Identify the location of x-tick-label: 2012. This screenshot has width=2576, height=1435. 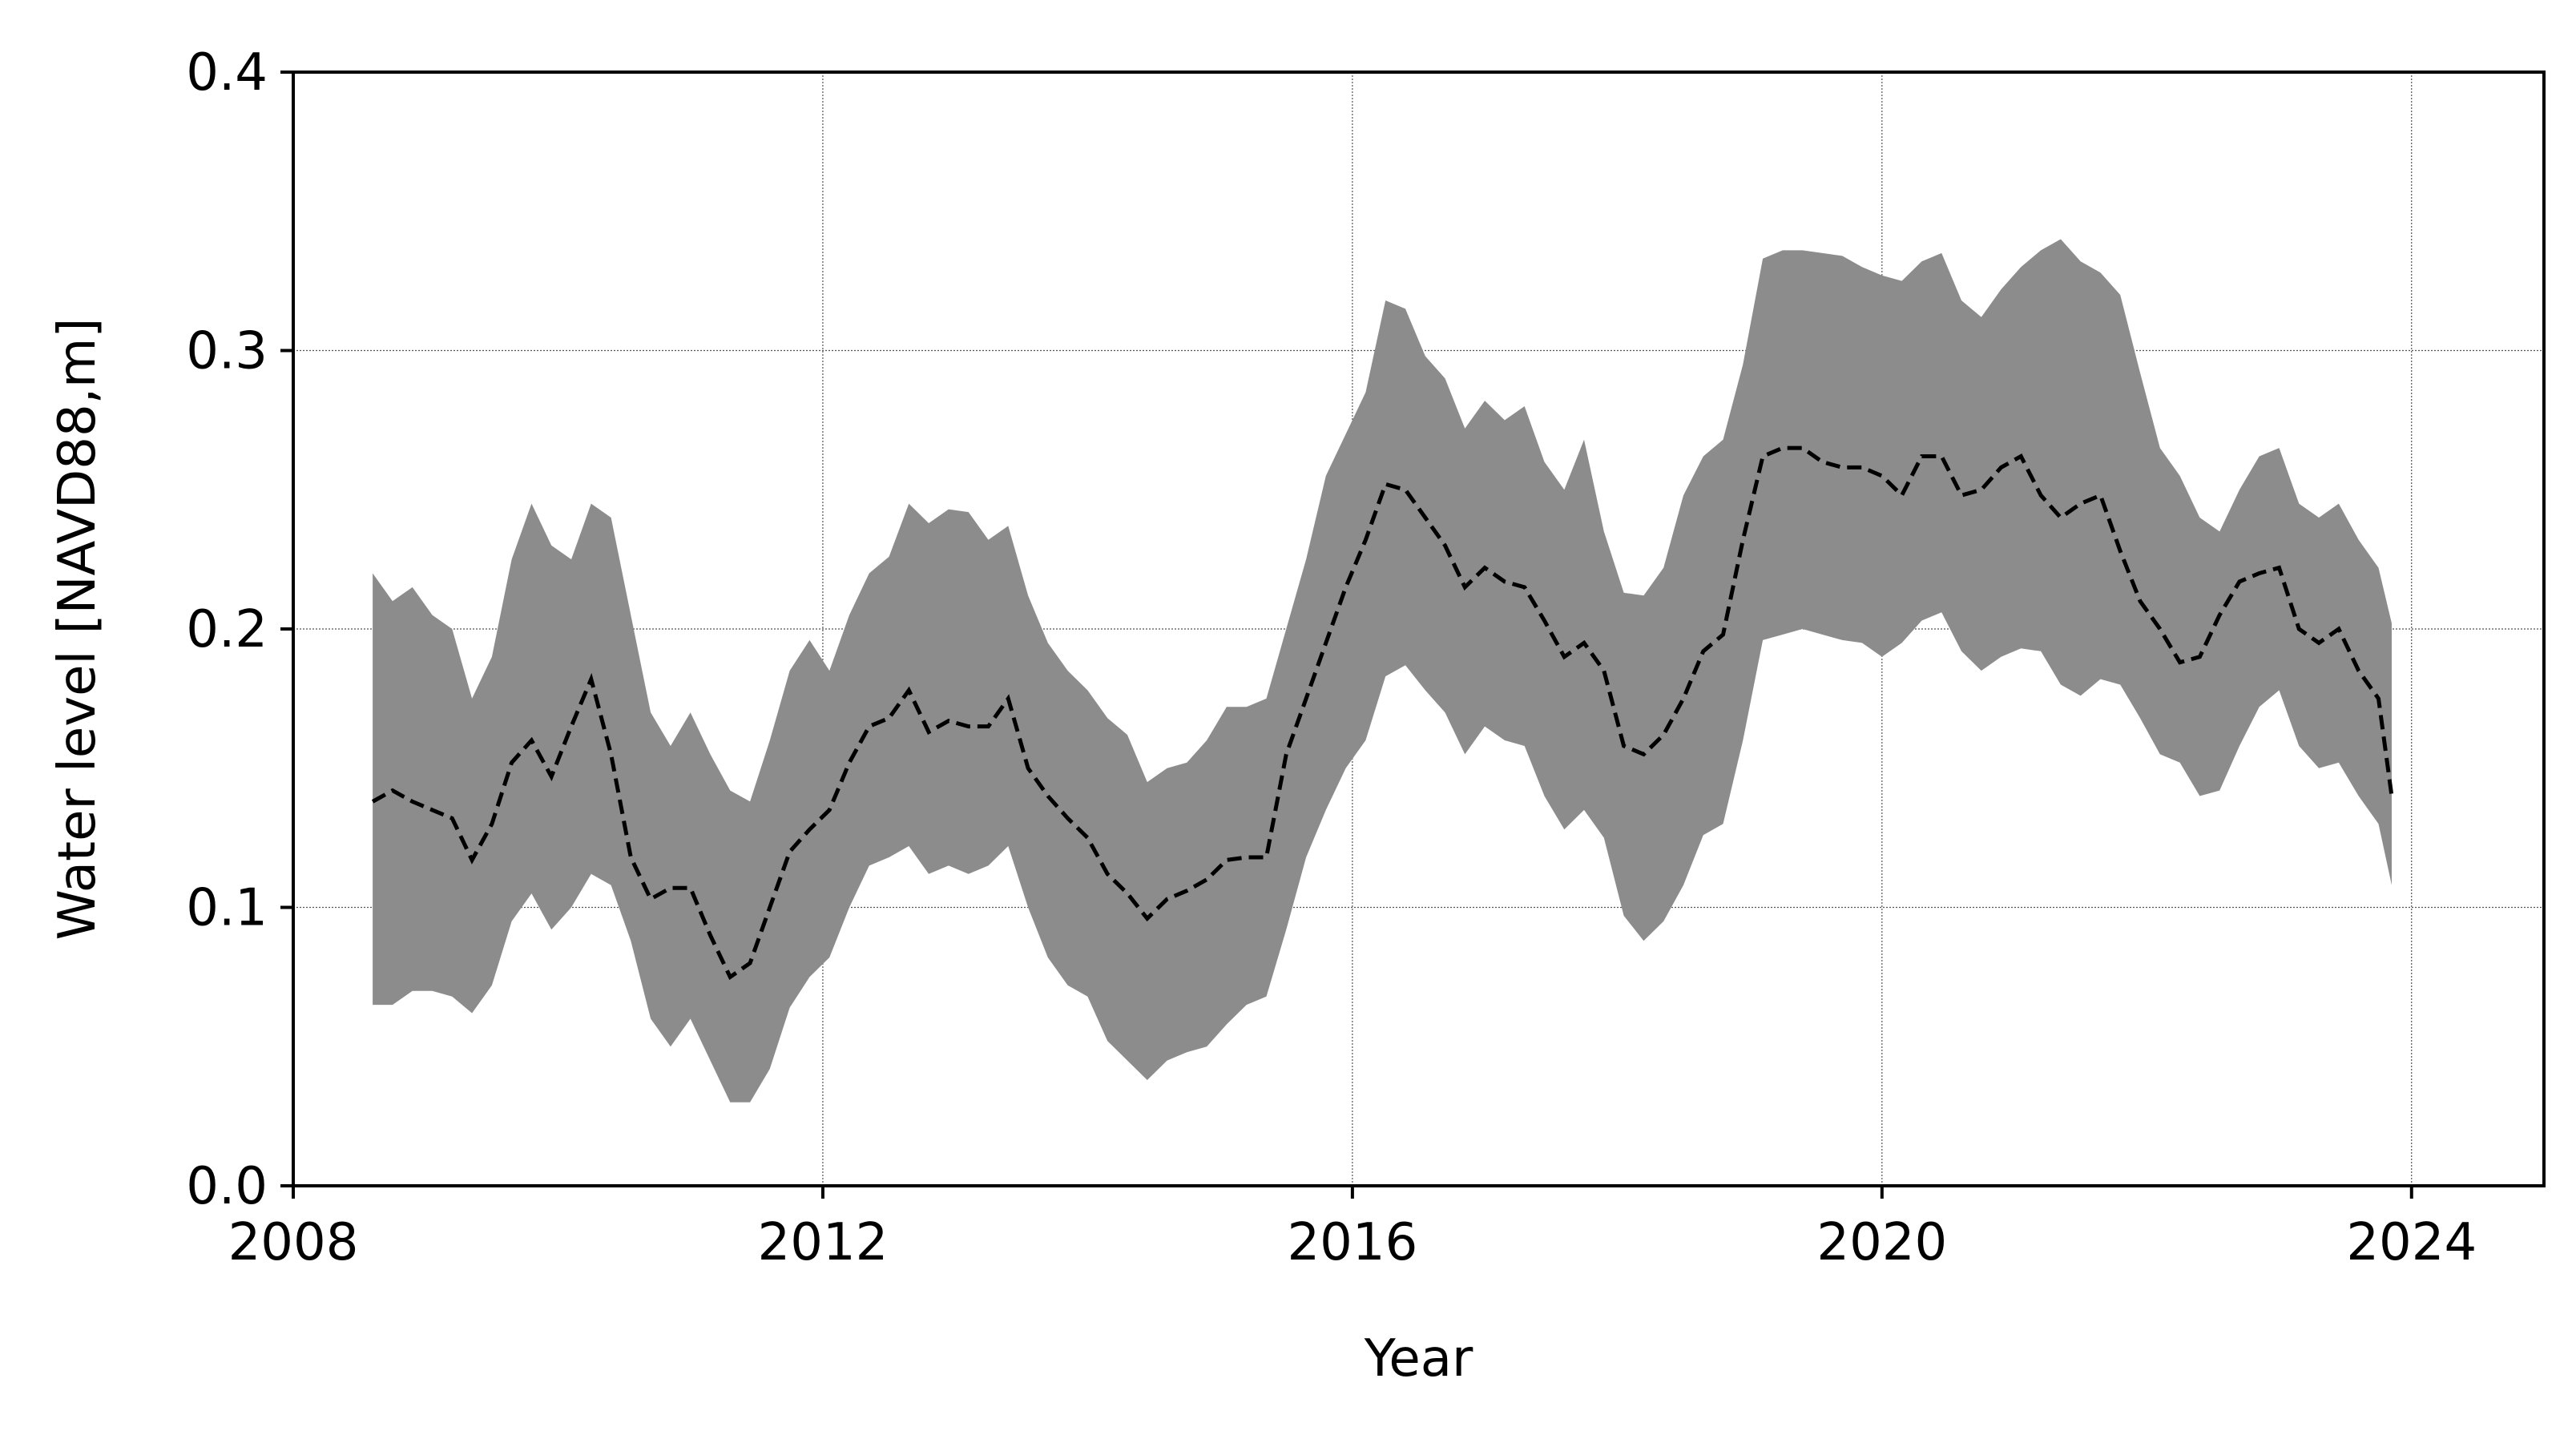
(823, 1242).